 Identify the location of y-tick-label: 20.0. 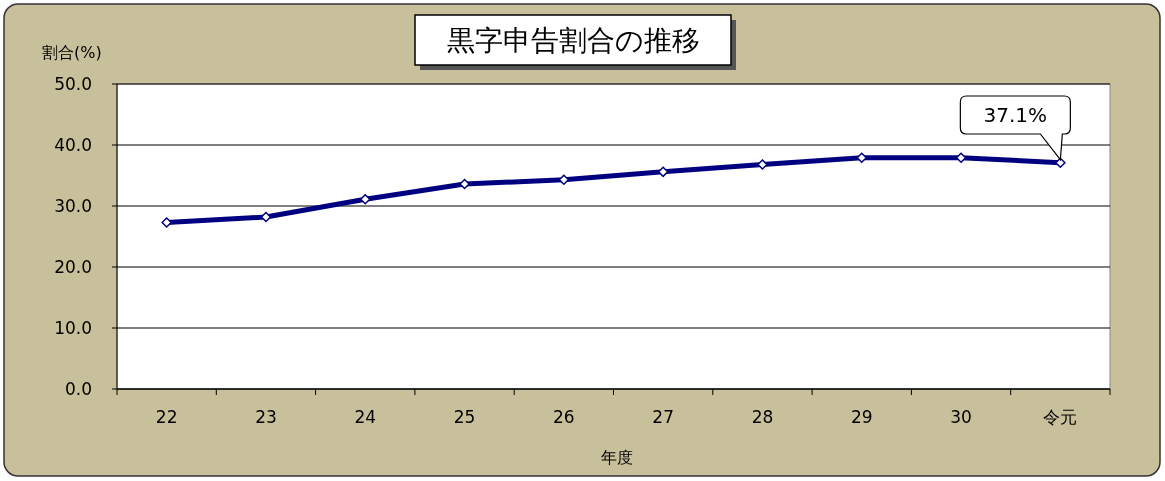
(73, 267).